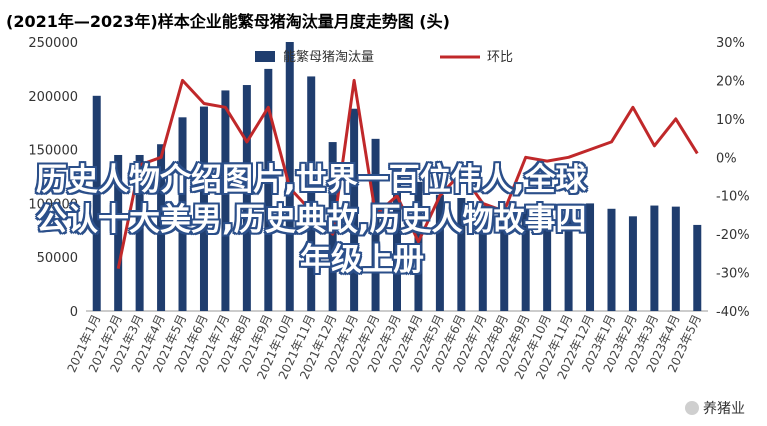 Image resolution: width=767 pixels, height=426 pixels. What do you see at coordinates (726, 158) in the screenshot?
I see `y-right-tick-label: 0%` at bounding box center [726, 158].